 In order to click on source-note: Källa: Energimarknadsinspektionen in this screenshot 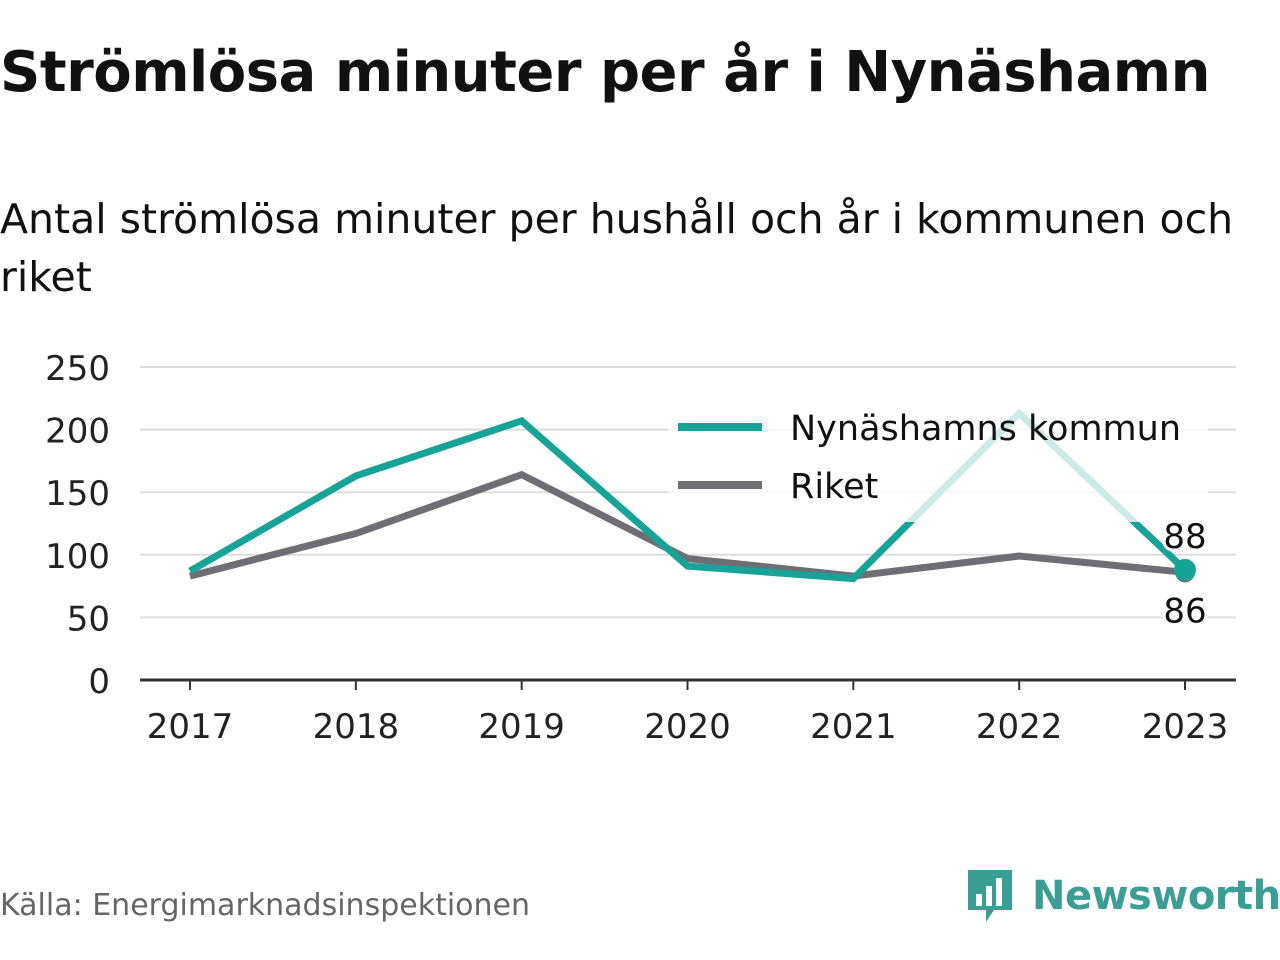, I will do `click(265, 905)`.